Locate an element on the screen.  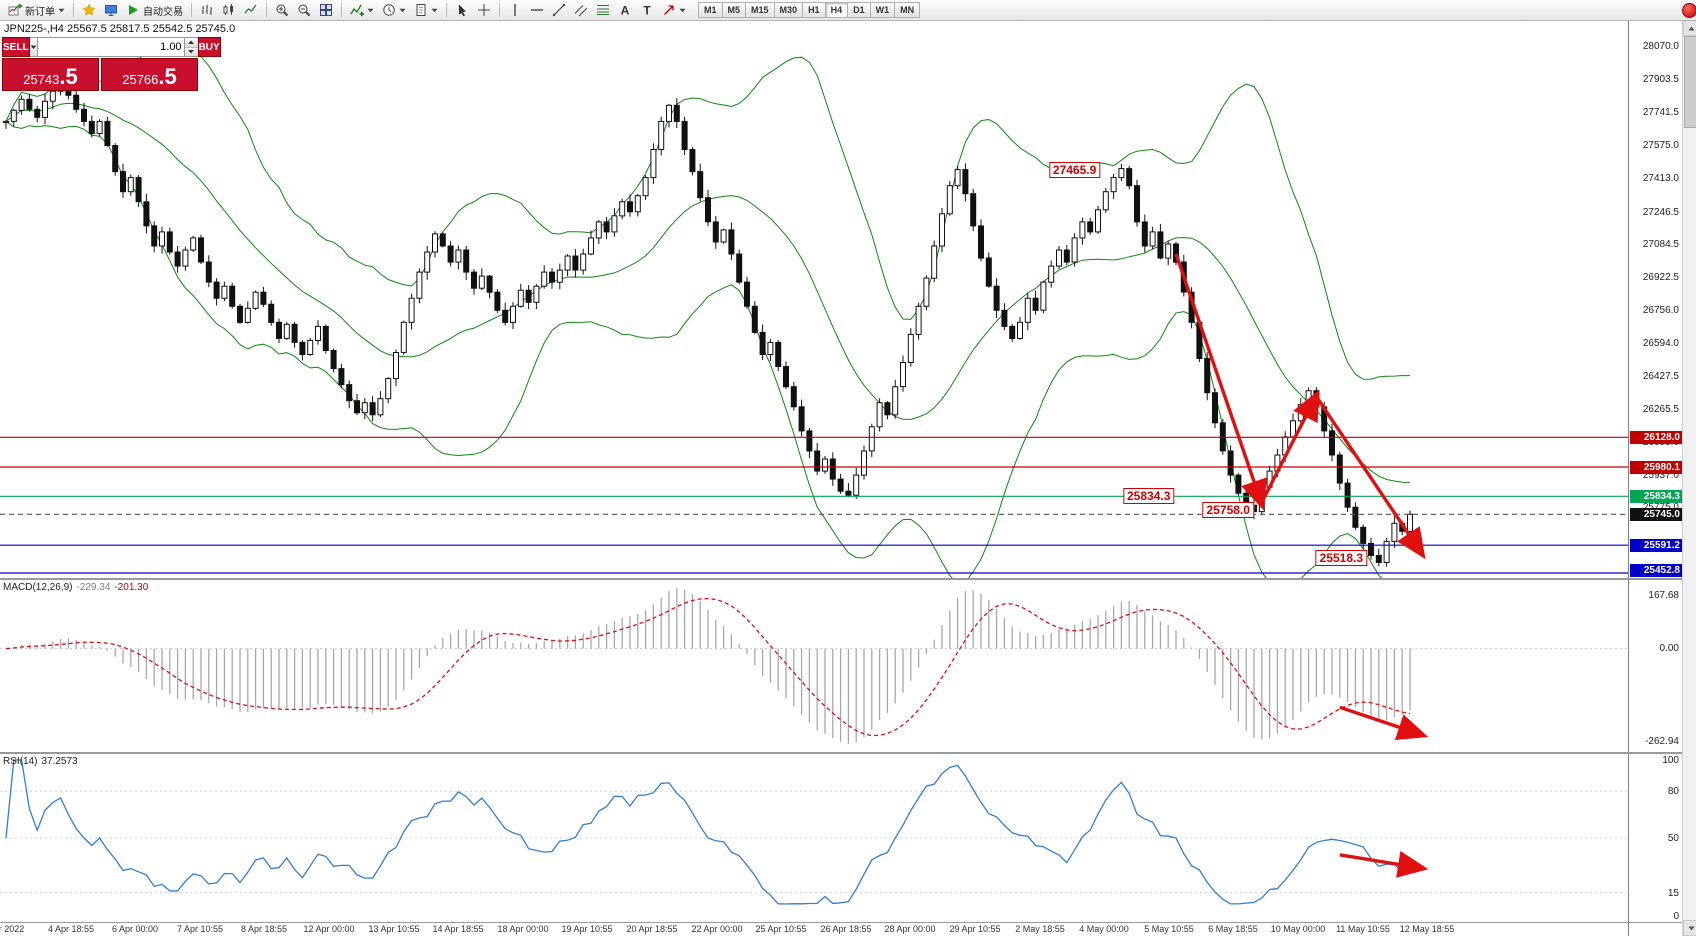
time-axis-separator is located at coordinates (841, 922).